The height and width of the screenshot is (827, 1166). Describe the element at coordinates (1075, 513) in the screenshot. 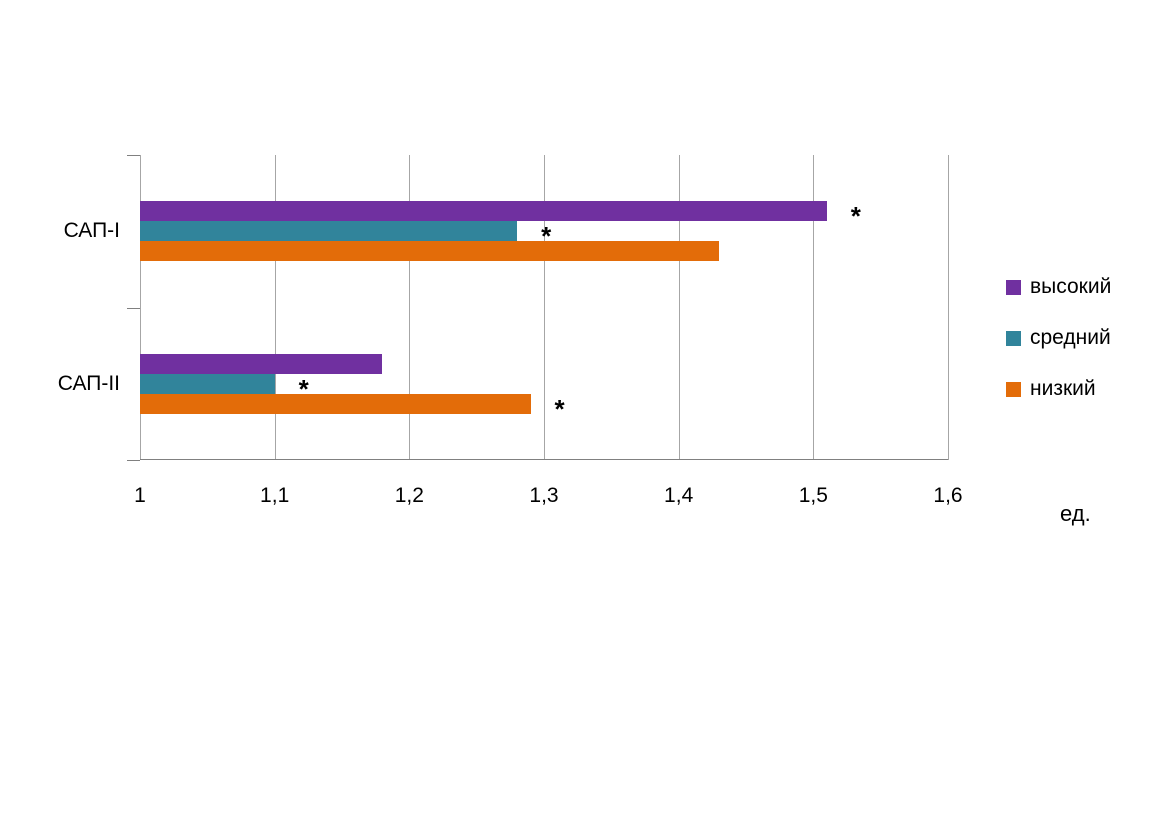

I see `x-axis-unit-label: ед.` at that location.